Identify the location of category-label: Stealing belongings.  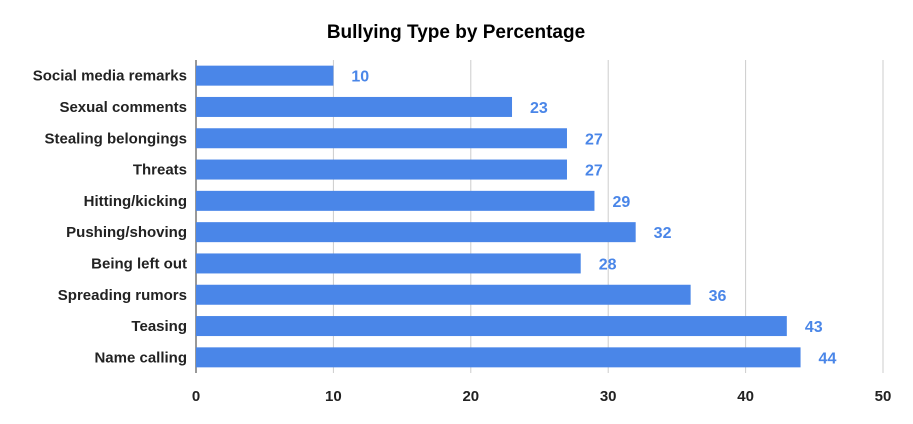
(115, 138).